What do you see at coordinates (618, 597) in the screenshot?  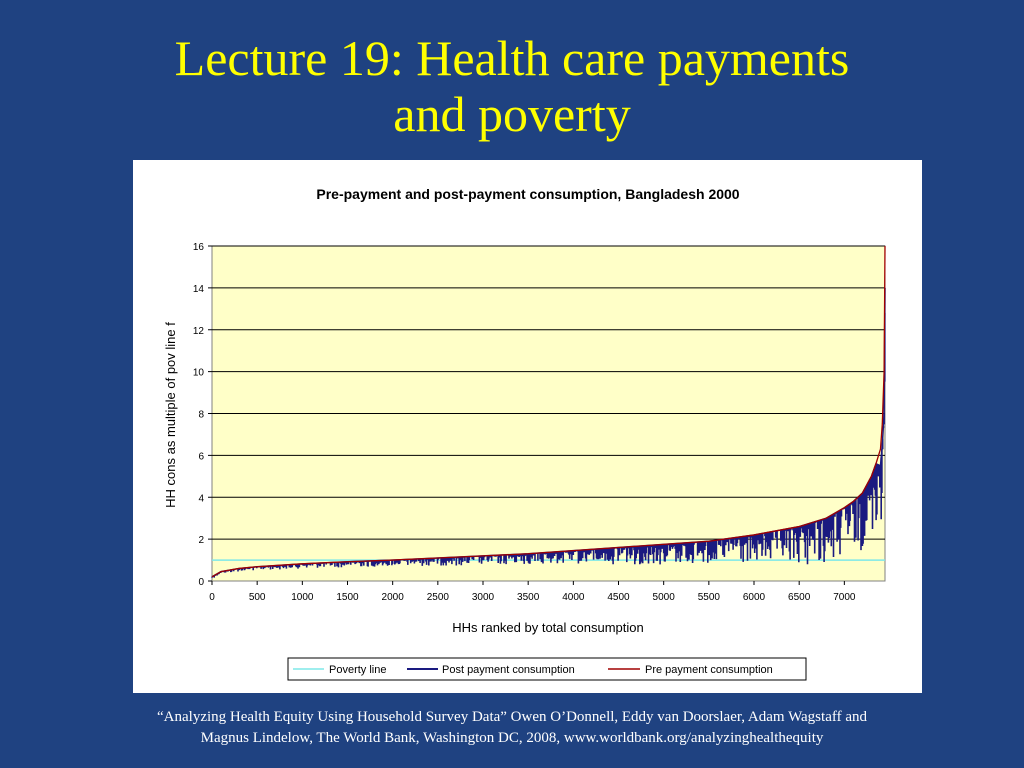 I see `x-tick-label: 4500` at bounding box center [618, 597].